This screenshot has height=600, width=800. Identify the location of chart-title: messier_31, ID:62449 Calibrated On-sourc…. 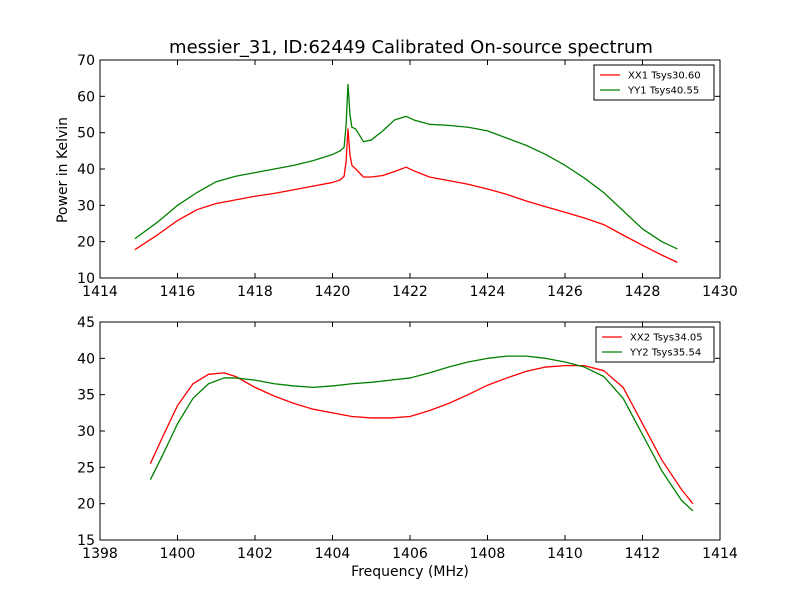
(411, 47).